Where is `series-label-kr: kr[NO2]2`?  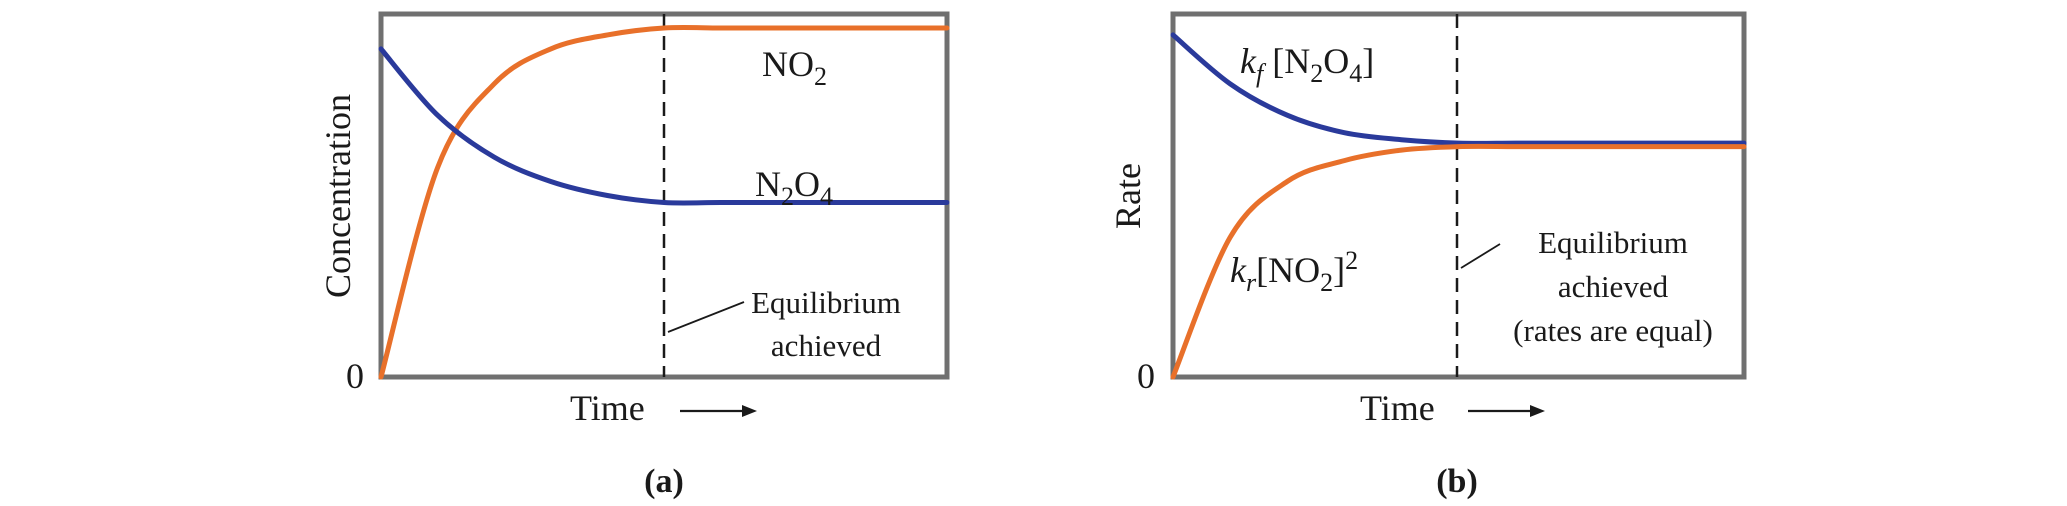
series-label-kr: kr[NO2]2 is located at coordinates (1294, 271).